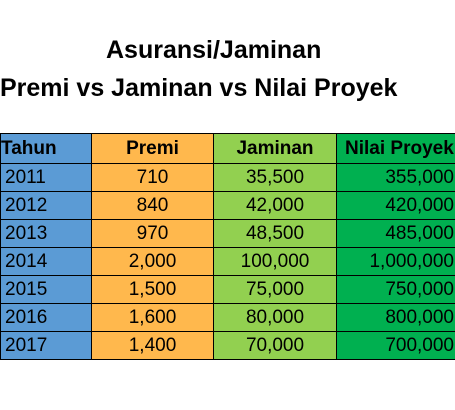 Image resolution: width=455 pixels, height=410 pixels. Describe the element at coordinates (46, 177) in the screenshot. I see `cell-tahun: 2011` at that location.